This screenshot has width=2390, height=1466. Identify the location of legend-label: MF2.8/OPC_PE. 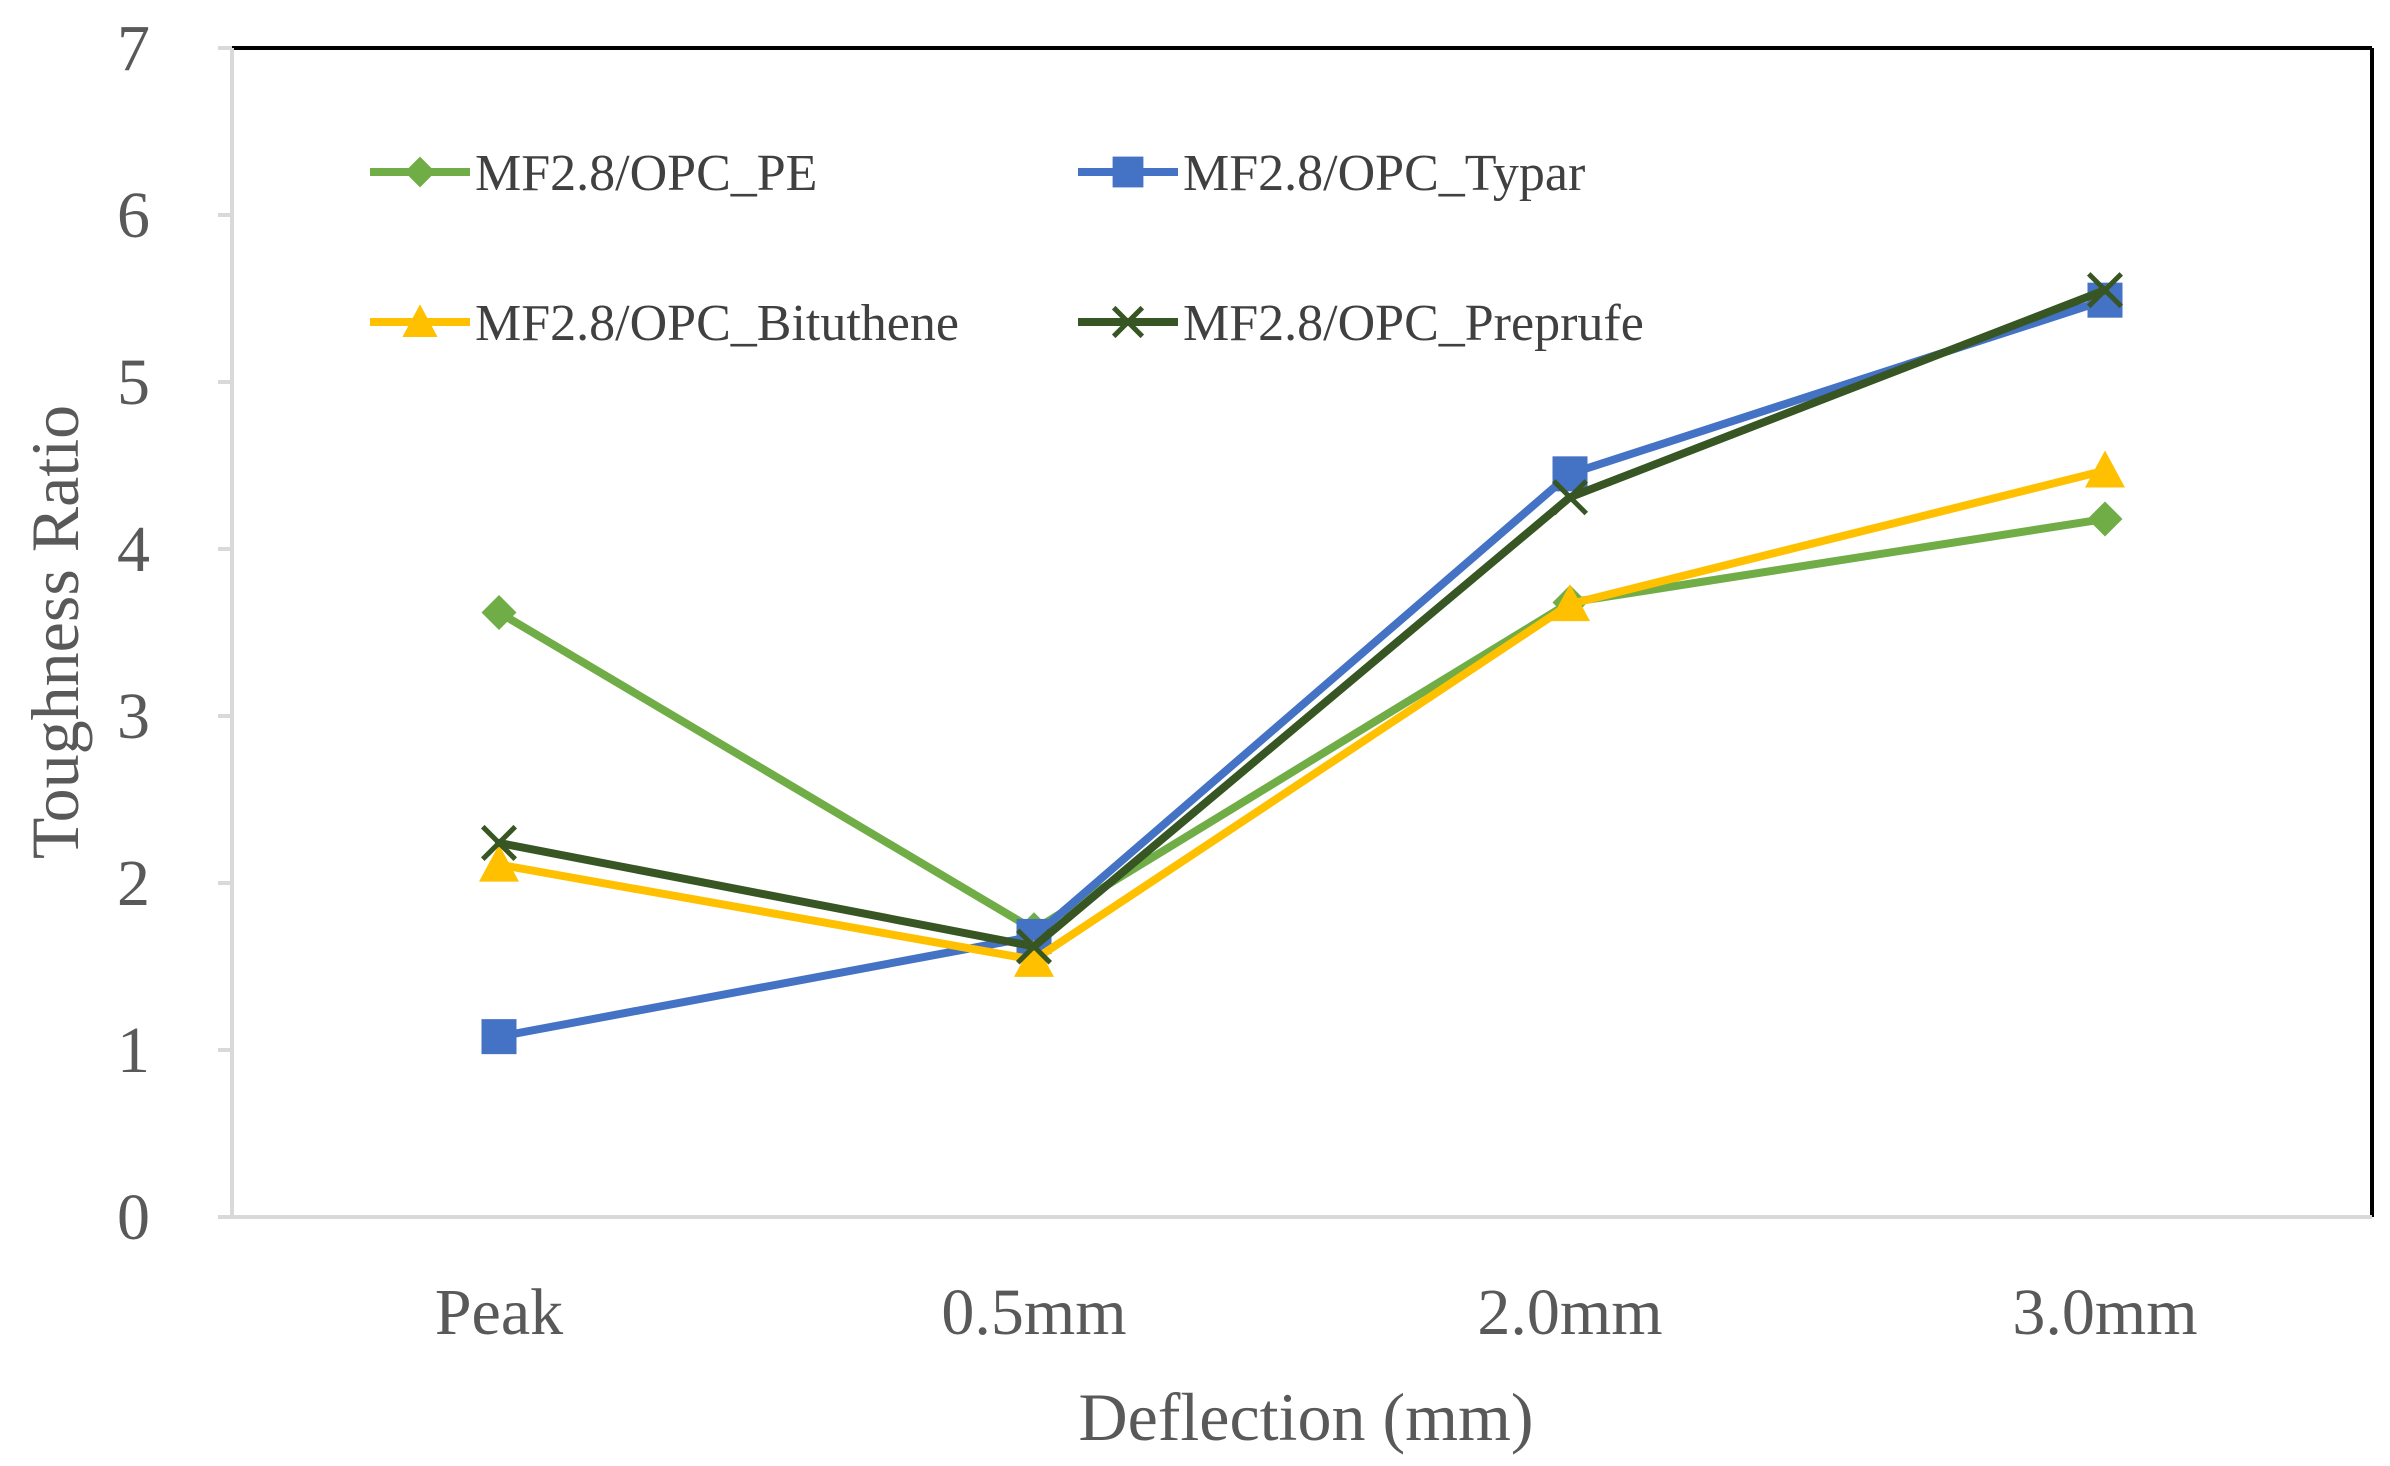
(646, 173).